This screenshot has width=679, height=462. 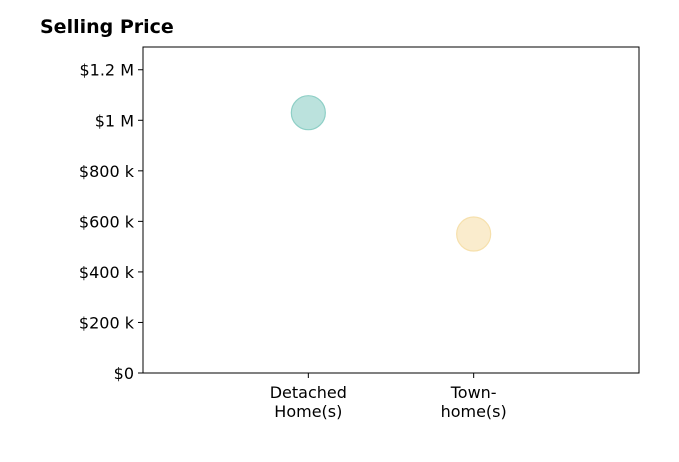 What do you see at coordinates (107, 272) in the screenshot?
I see `y-tick-label: $400 k` at bounding box center [107, 272].